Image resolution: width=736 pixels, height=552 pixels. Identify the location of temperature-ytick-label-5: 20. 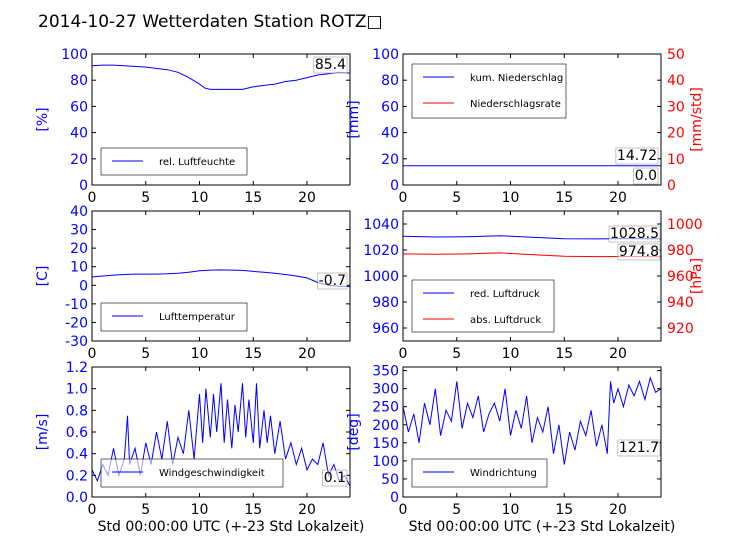
(79, 249).